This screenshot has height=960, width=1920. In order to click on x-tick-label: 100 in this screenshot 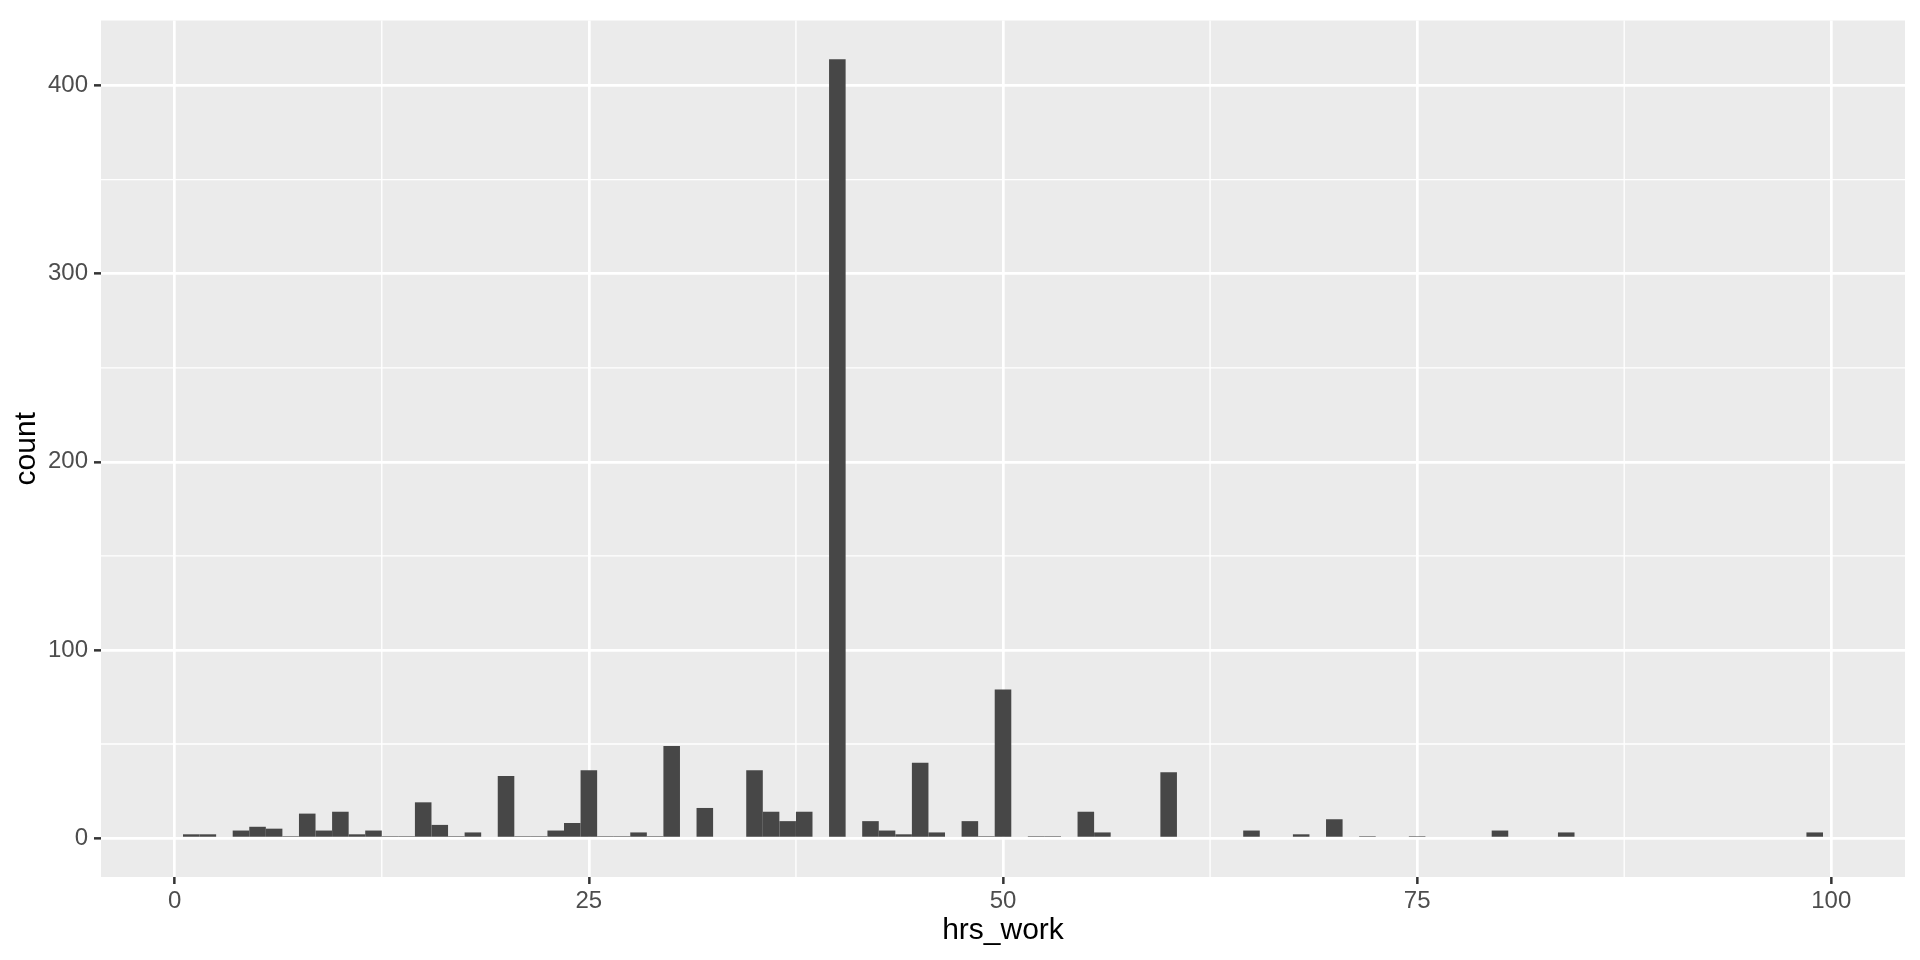, I will do `click(1831, 900)`.